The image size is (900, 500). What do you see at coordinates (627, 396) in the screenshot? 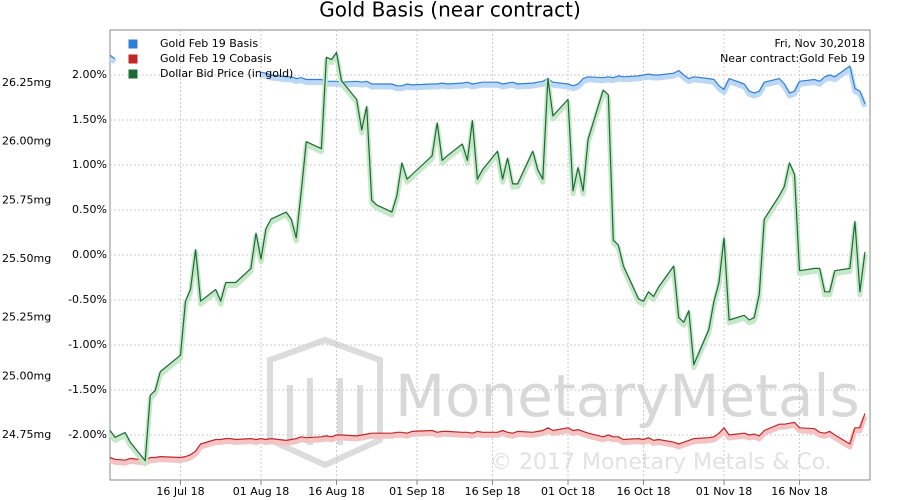
I see `watermark-brand: MonetaryMetals` at bounding box center [627, 396].